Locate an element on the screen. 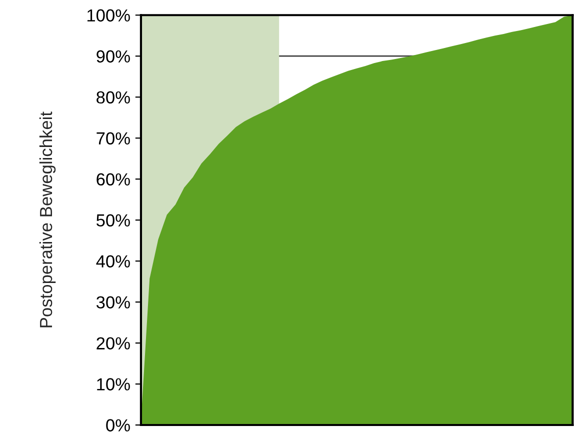 The image size is (574, 432). y-tick-label: 30% is located at coordinates (113, 302).